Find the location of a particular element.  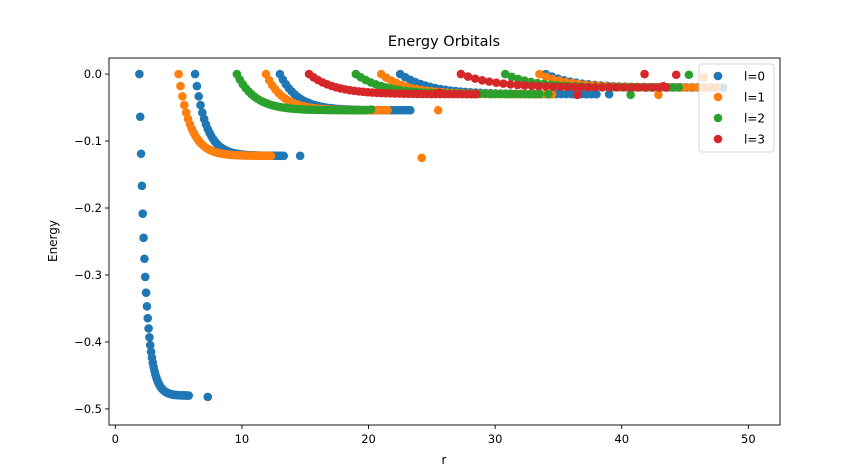

legend: l=0 l=1 l=2 l=3 is located at coordinates (736, 108).